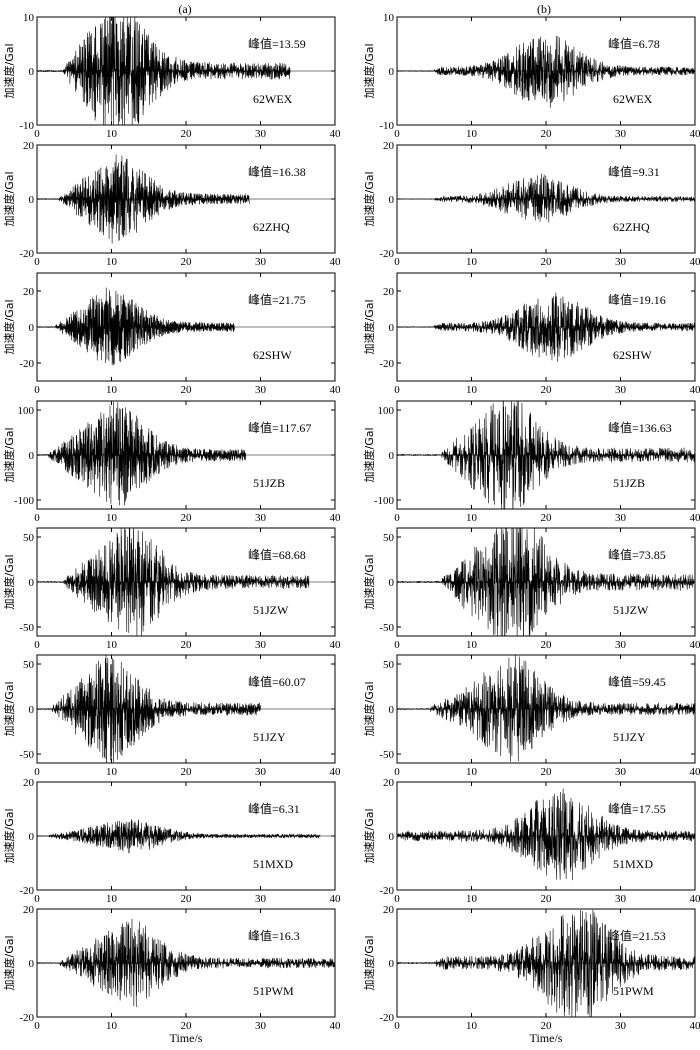 Image resolution: width=700 pixels, height=1050 pixels. I want to click on peak-value-label: 峰值=59.45, so click(637, 681).